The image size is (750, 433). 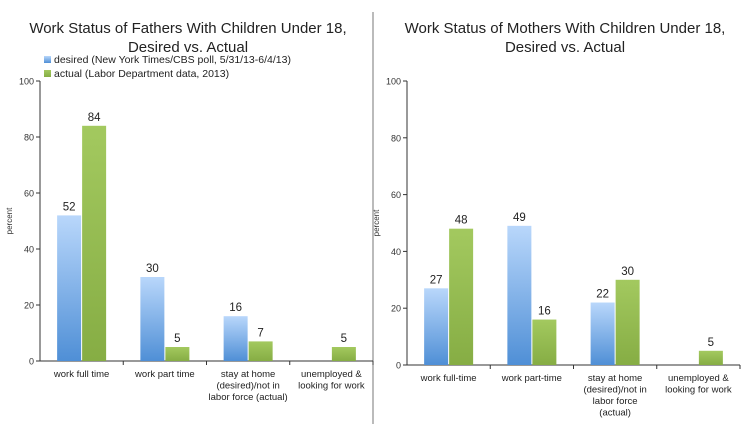 I want to click on fathers-y-tick-label: 60, so click(x=29, y=194).